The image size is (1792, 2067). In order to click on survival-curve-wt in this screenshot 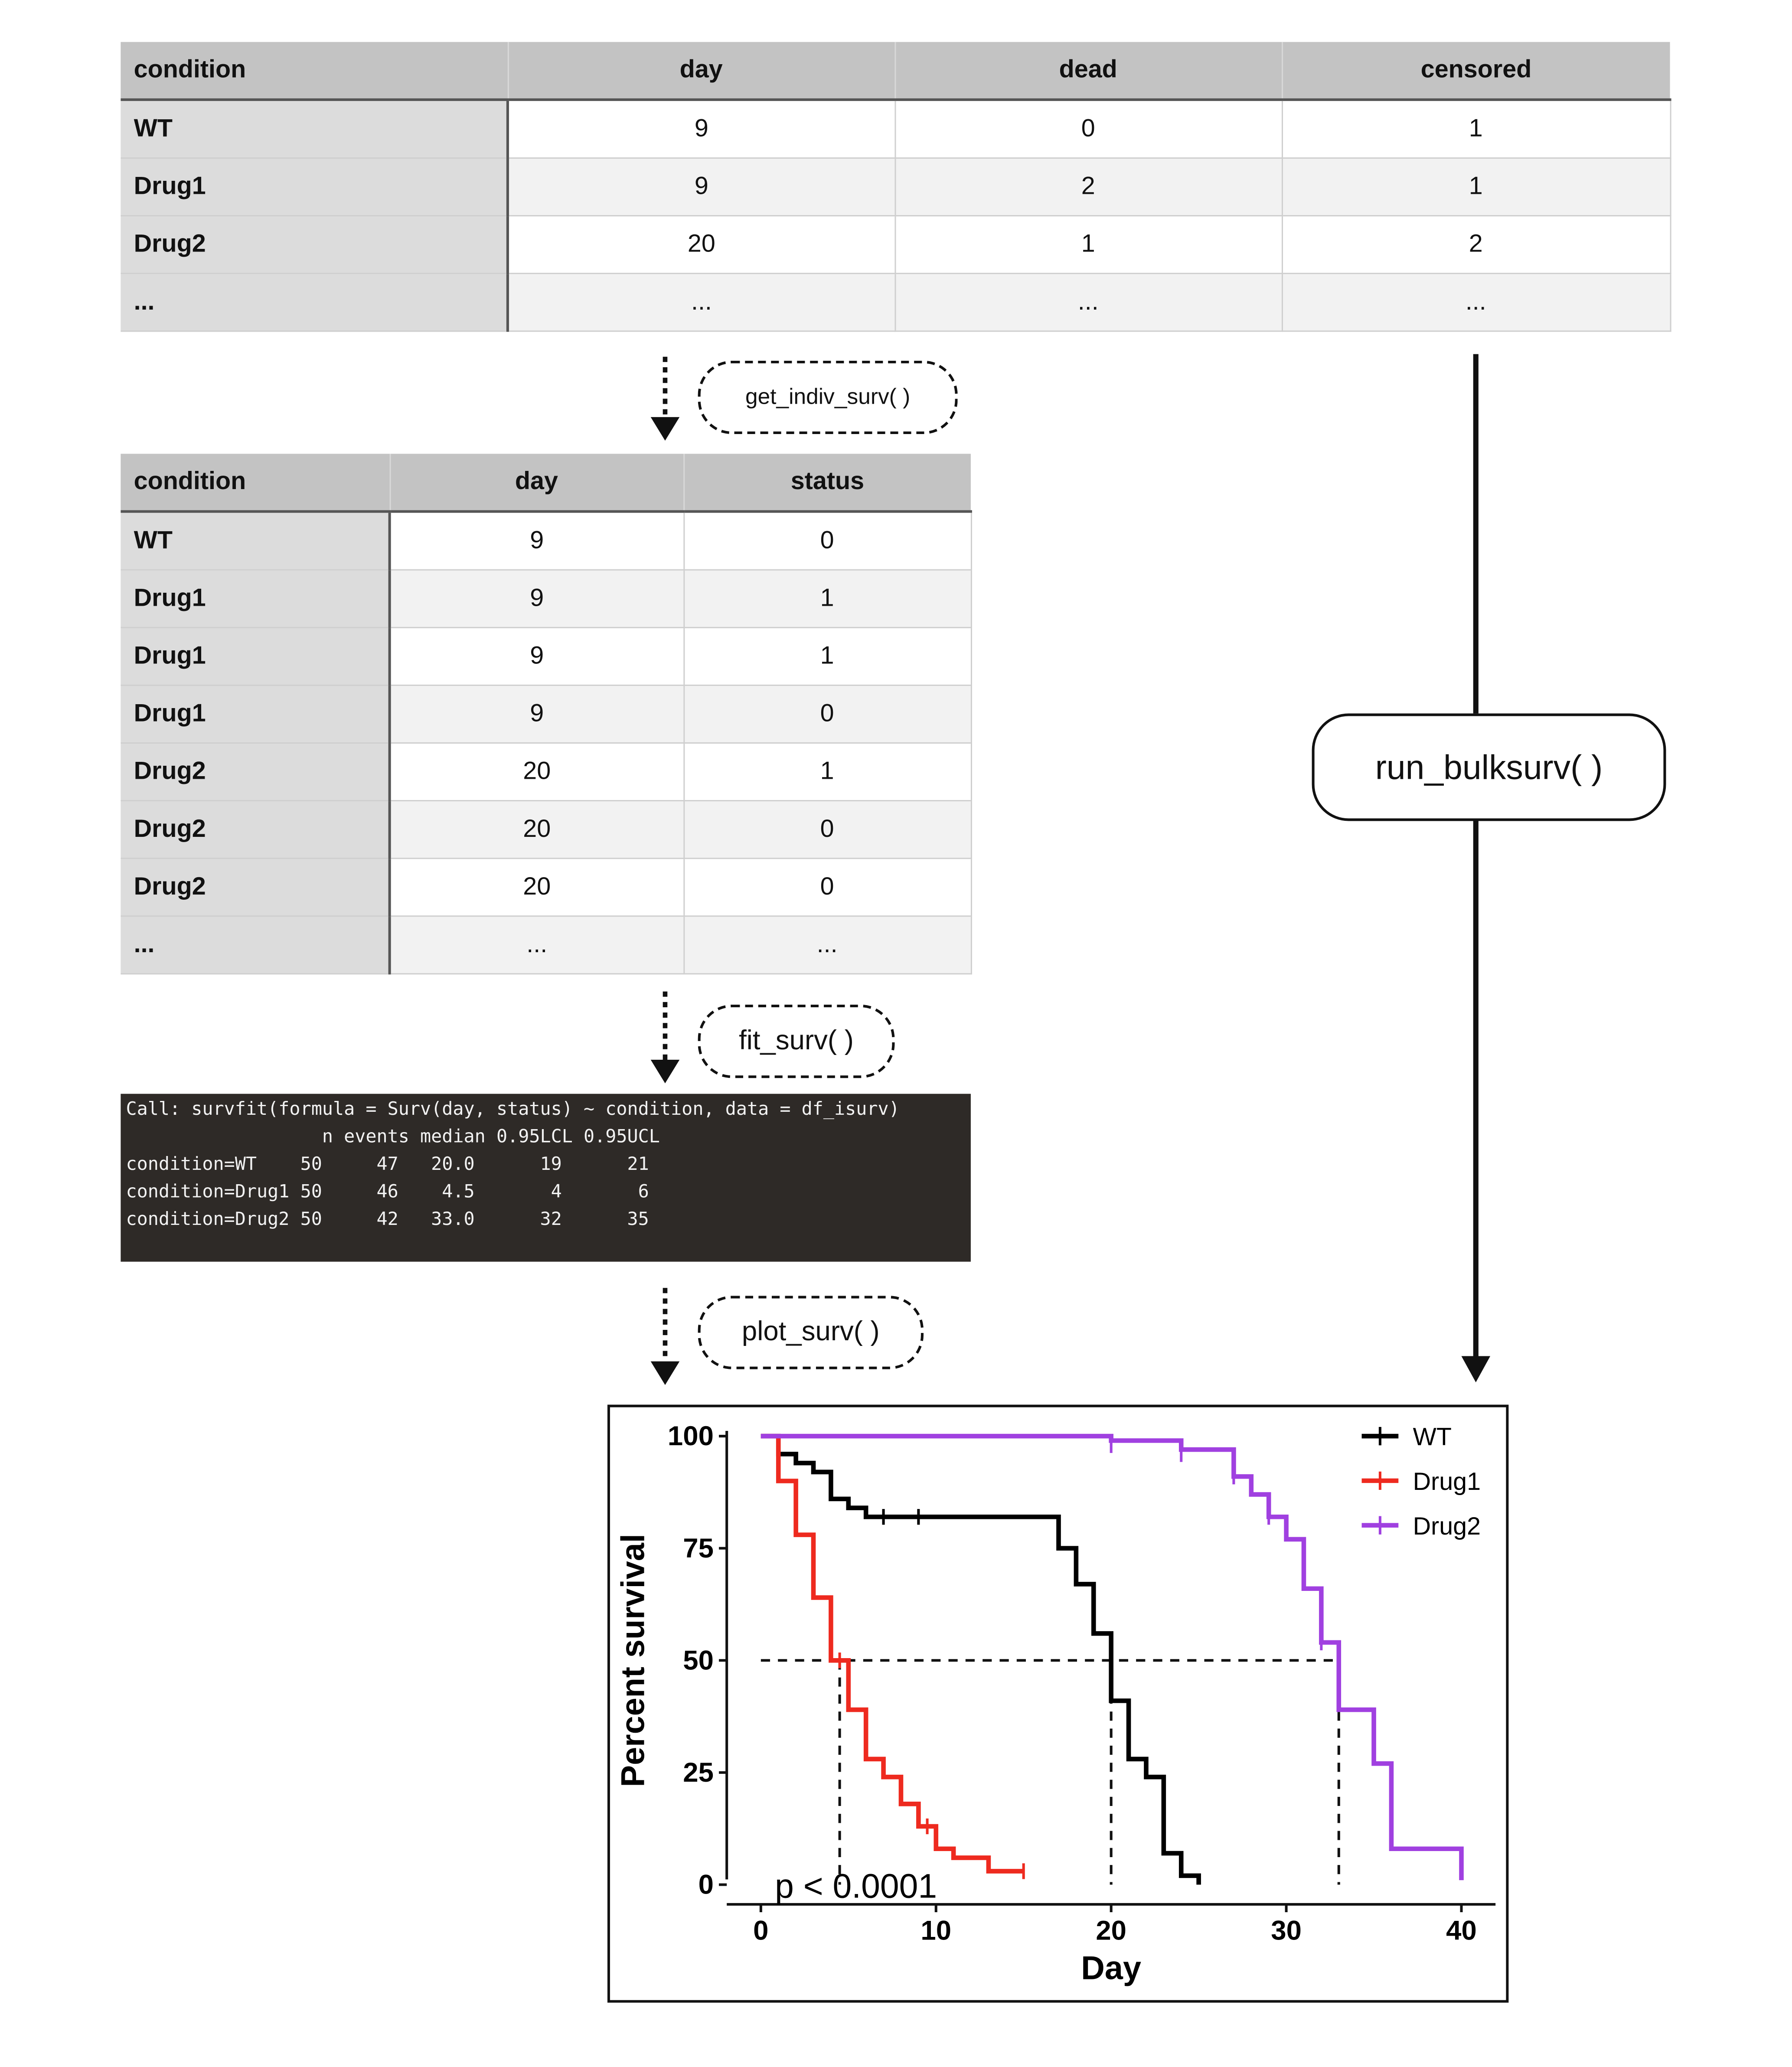, I will do `click(981, 1659)`.